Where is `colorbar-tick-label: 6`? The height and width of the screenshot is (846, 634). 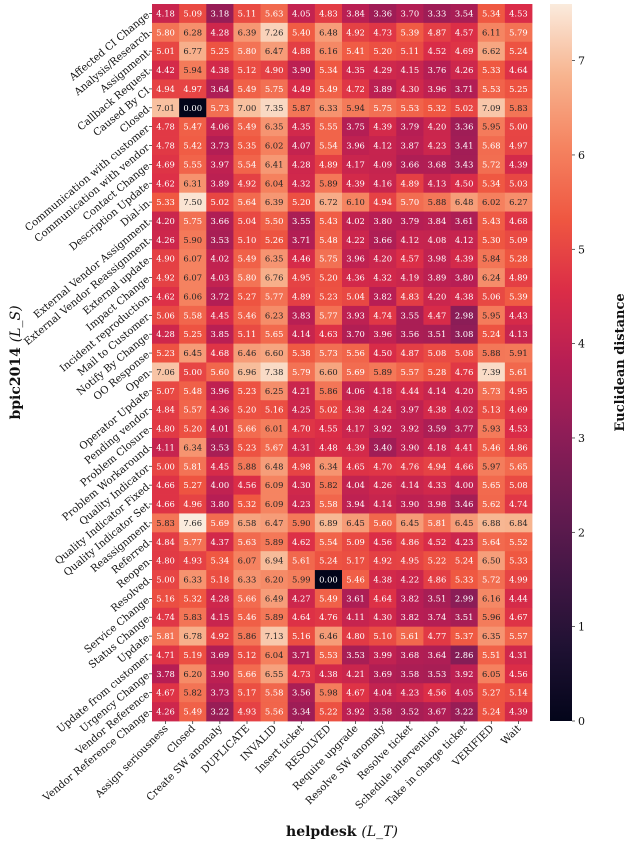
colorbar-tick-label: 6 is located at coordinates (581, 155).